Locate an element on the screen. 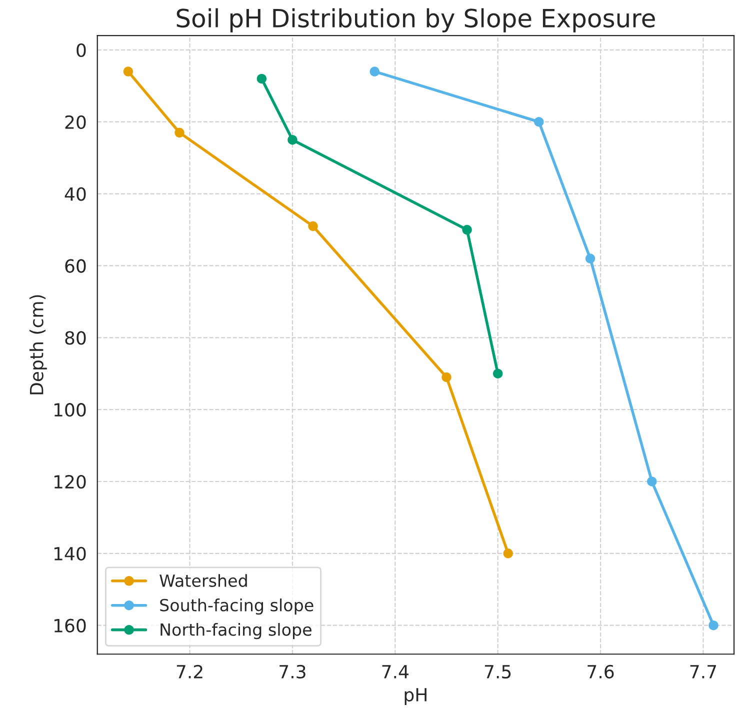  x-tick-label: 7.7 is located at coordinates (703, 671).